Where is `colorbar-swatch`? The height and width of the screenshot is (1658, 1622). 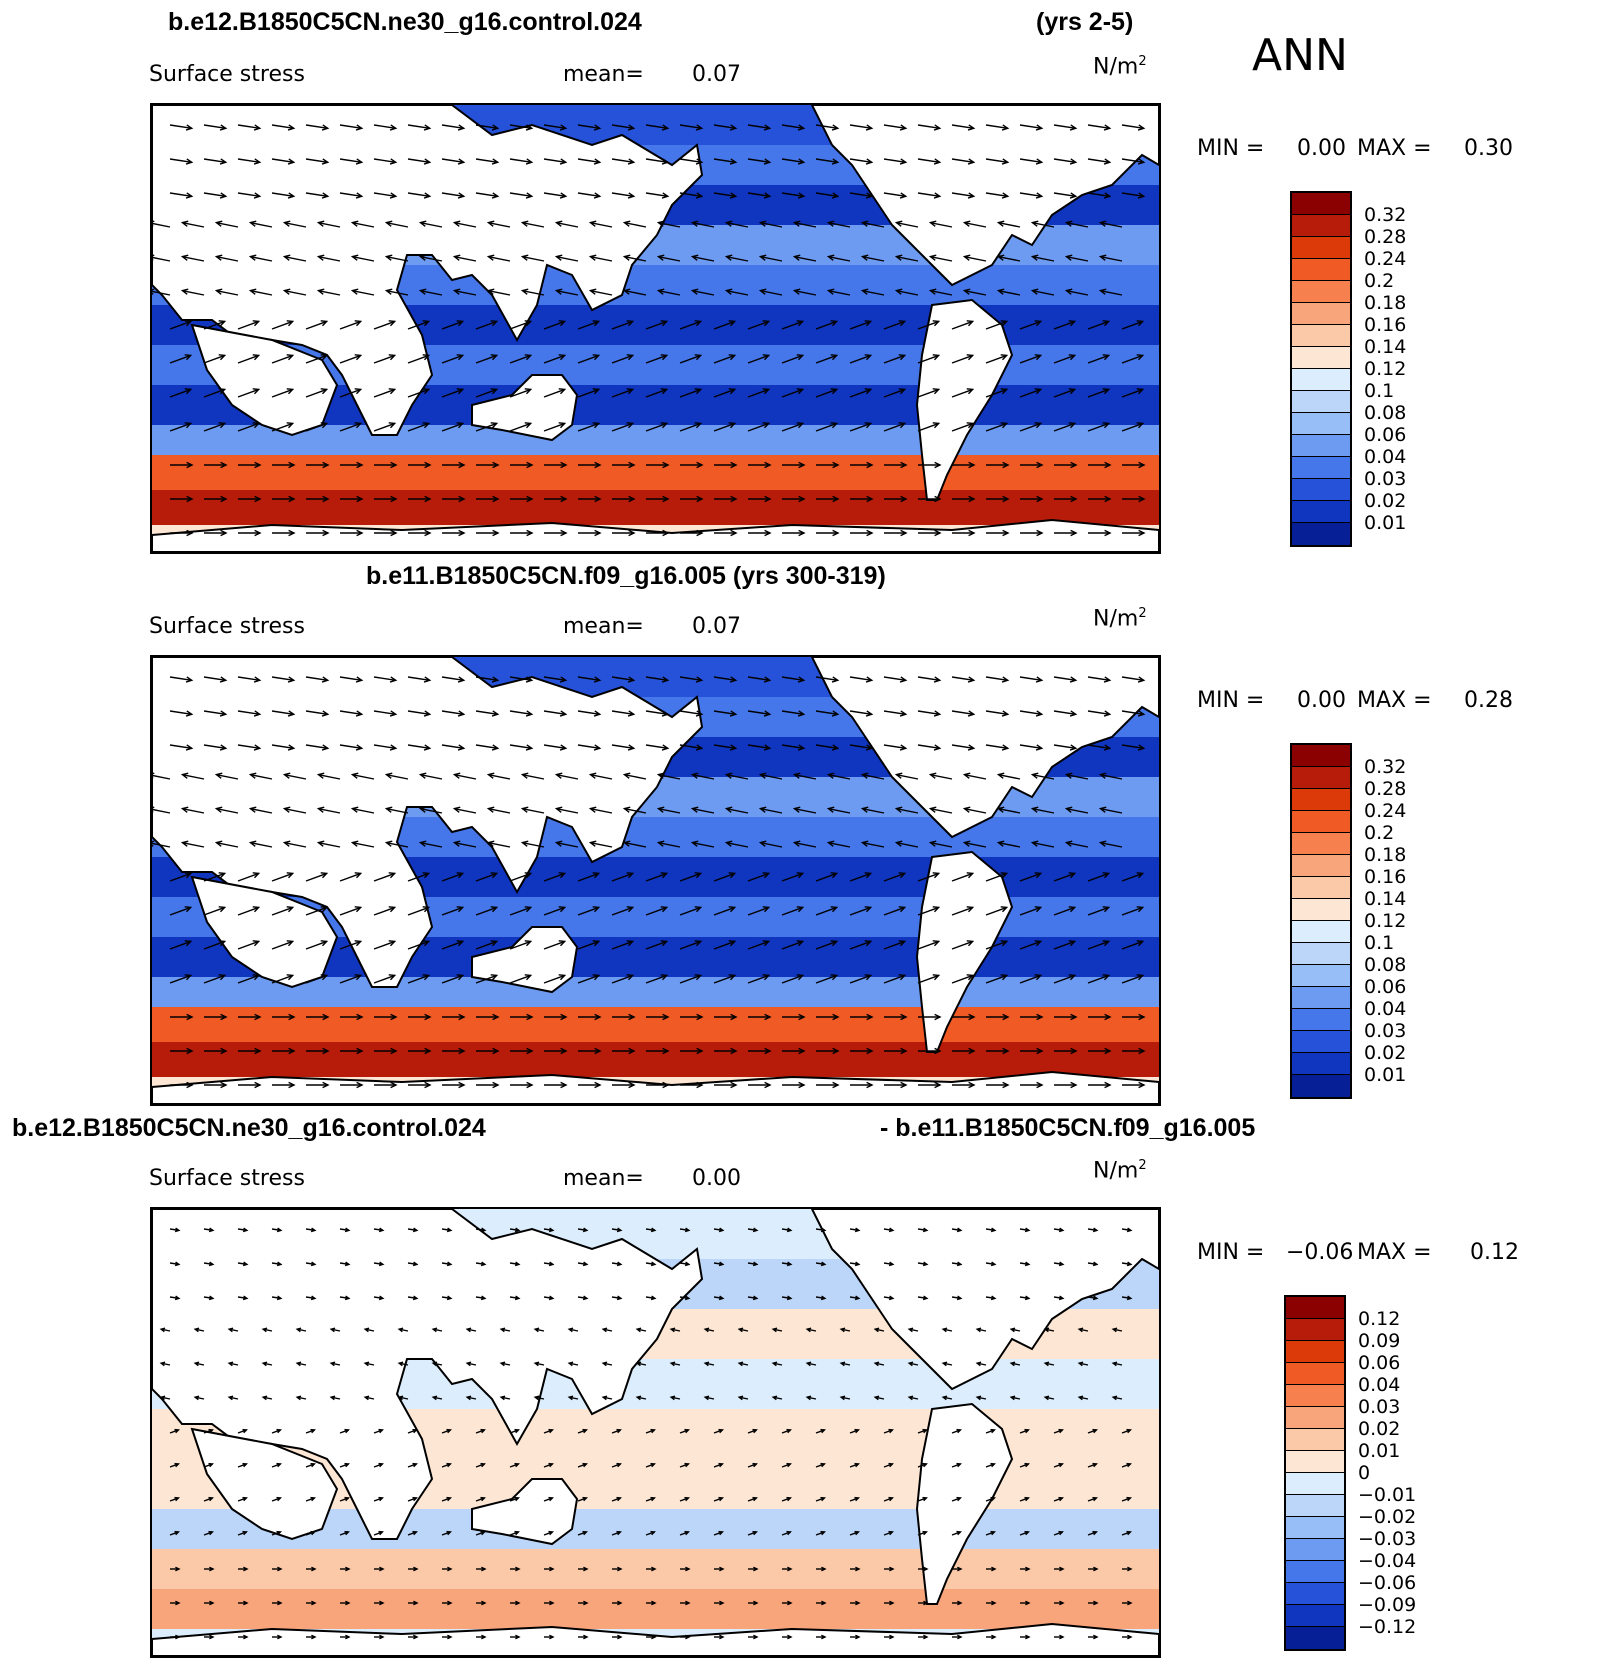 colorbar-swatch is located at coordinates (1315, 1352).